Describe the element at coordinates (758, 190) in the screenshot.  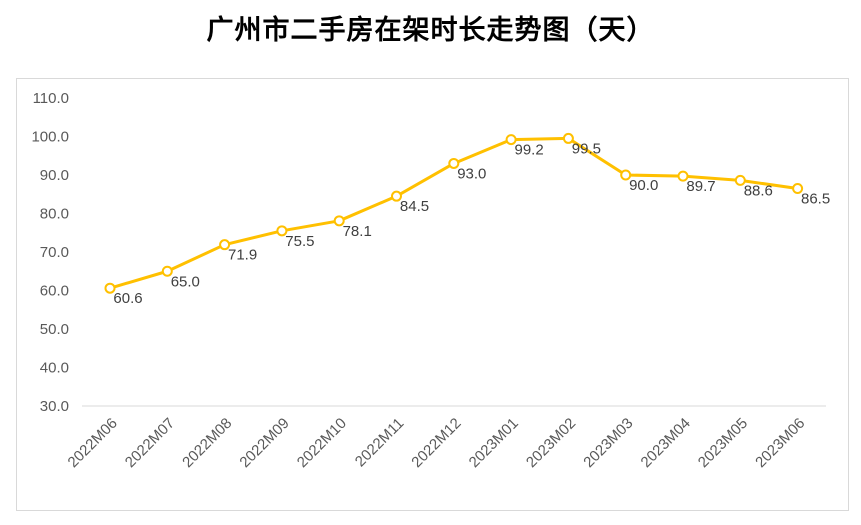
I see `data-label: 88.6` at that location.